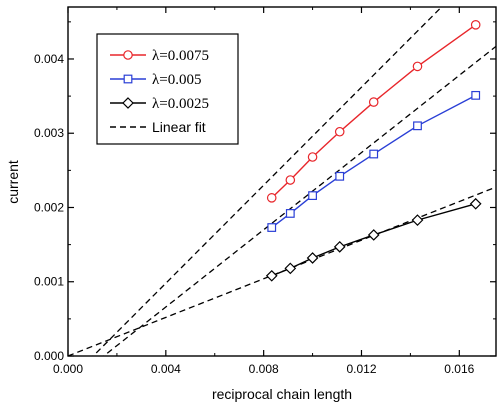 This screenshot has width=499, height=408. I want to click on legend-label: λ=0.005, so click(176, 80).